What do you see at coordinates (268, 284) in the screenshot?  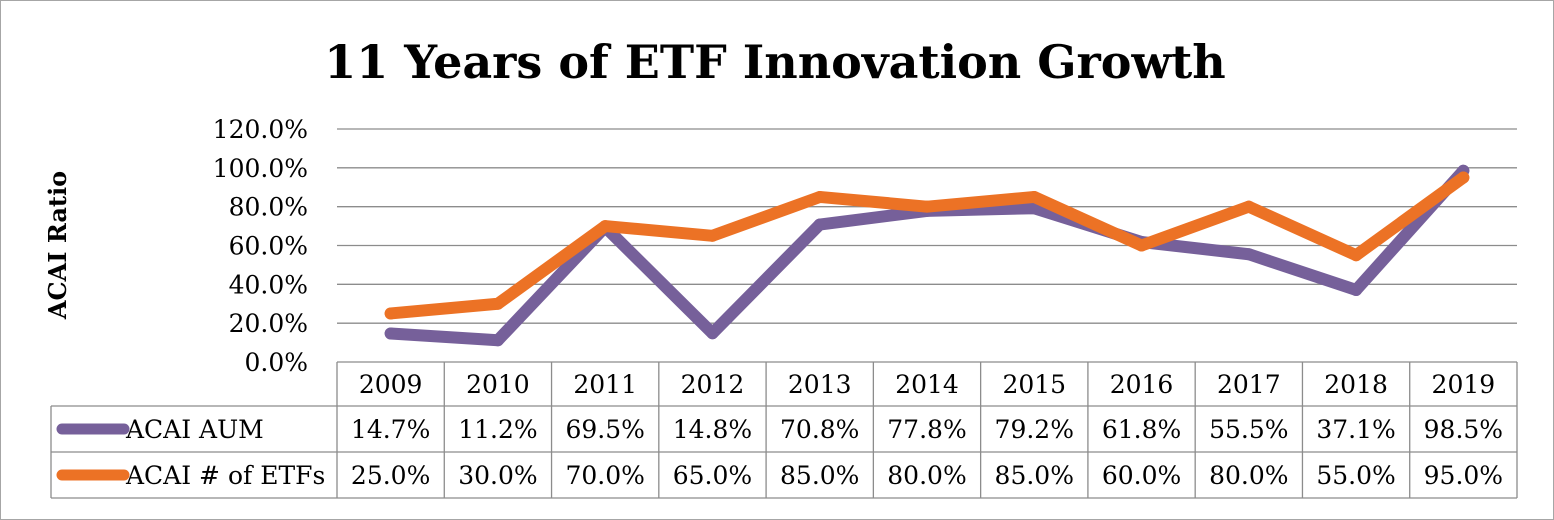 I see `y-tick-label: 40.0%` at bounding box center [268, 284].